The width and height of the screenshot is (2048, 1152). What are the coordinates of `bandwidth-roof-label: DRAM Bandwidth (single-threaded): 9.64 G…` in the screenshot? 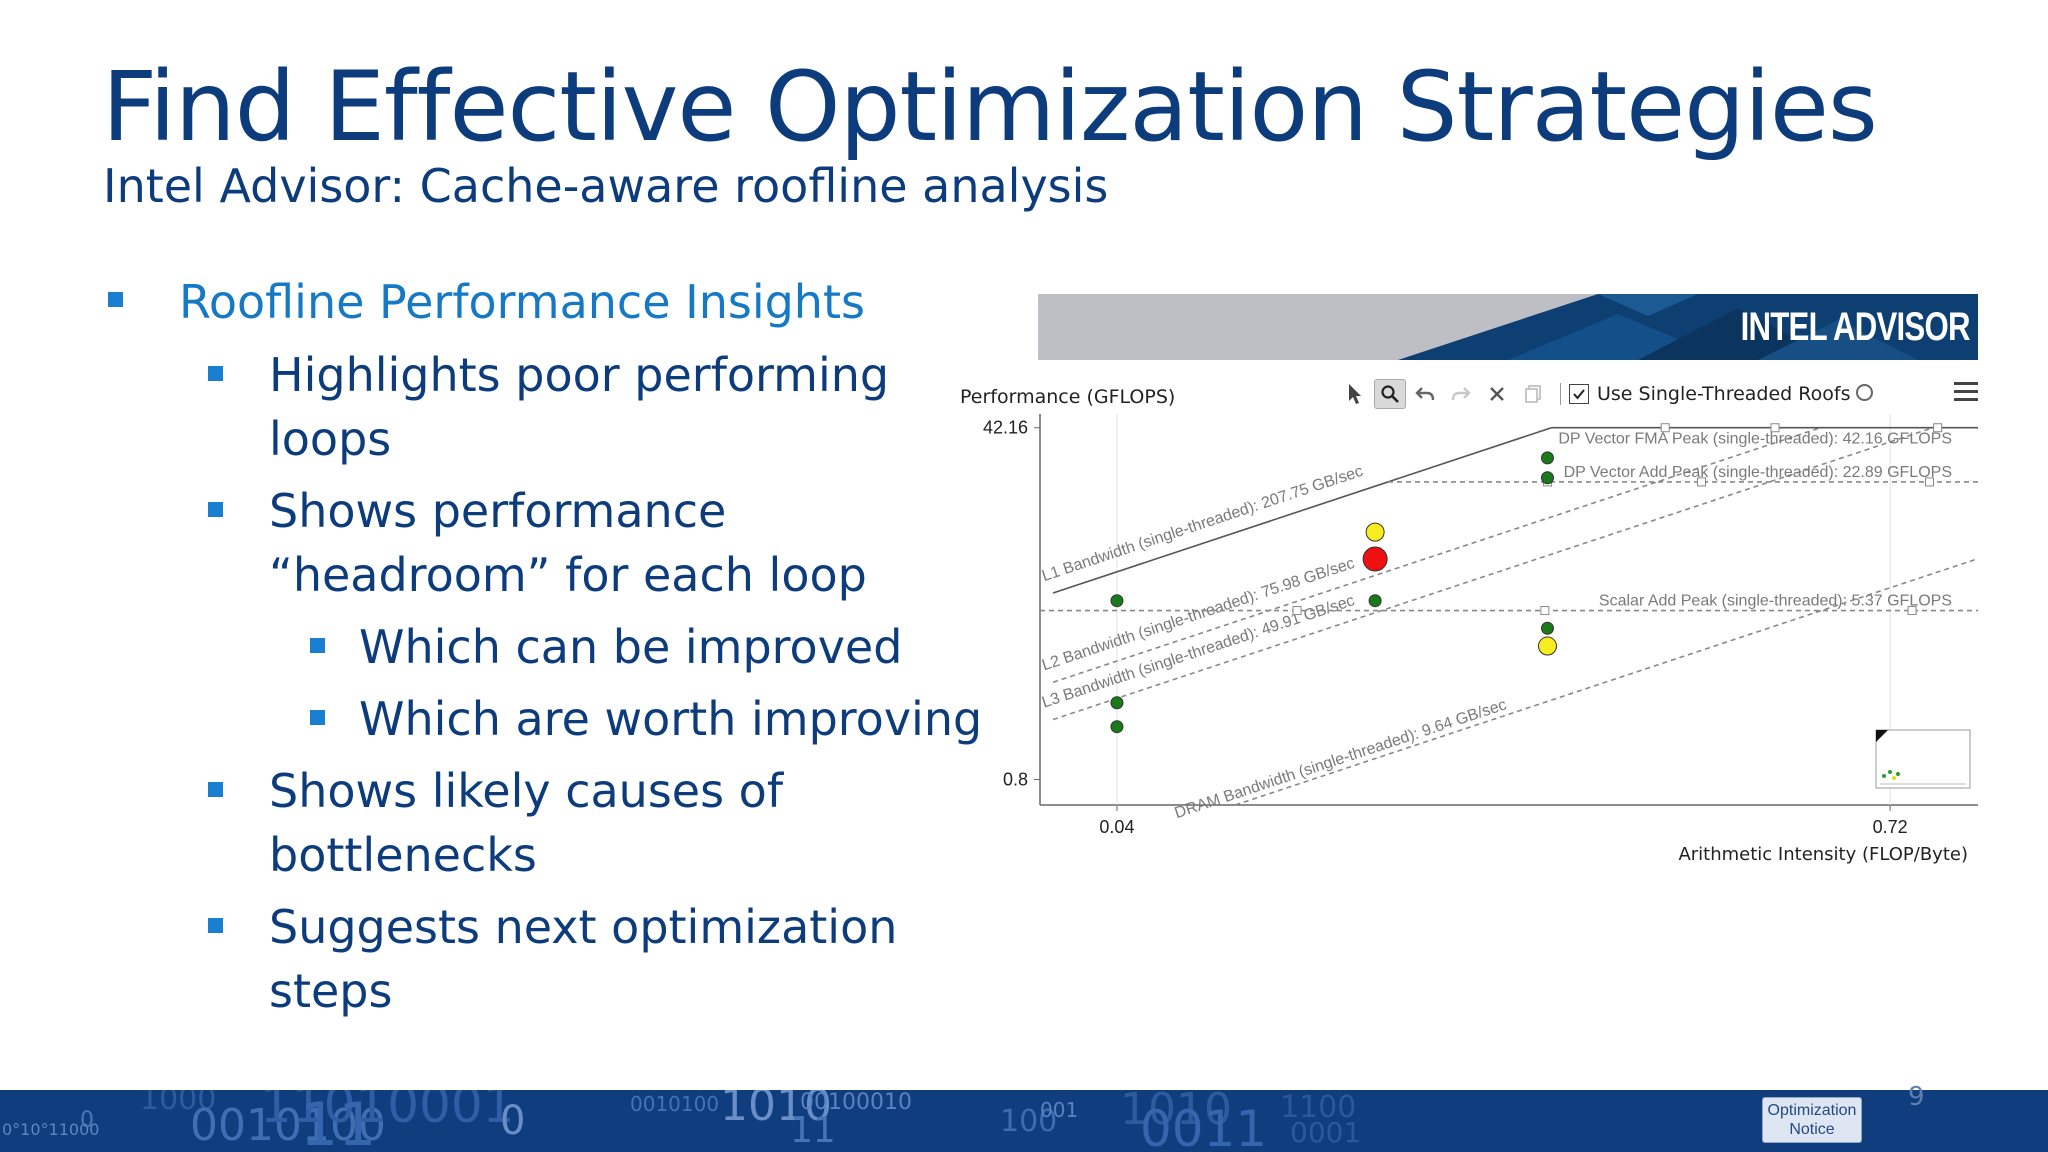 It's located at (1341, 759).